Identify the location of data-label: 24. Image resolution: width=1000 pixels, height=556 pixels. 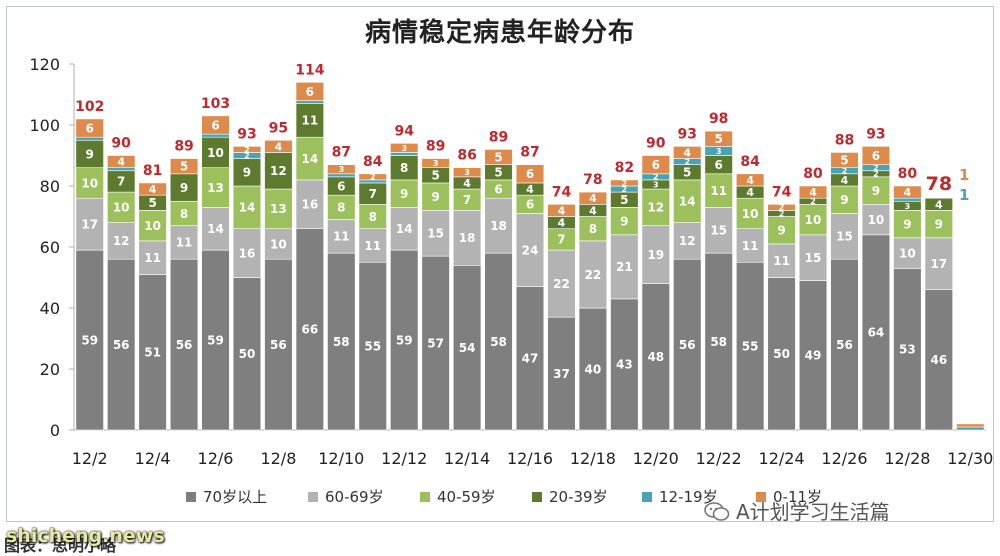
(530, 250).